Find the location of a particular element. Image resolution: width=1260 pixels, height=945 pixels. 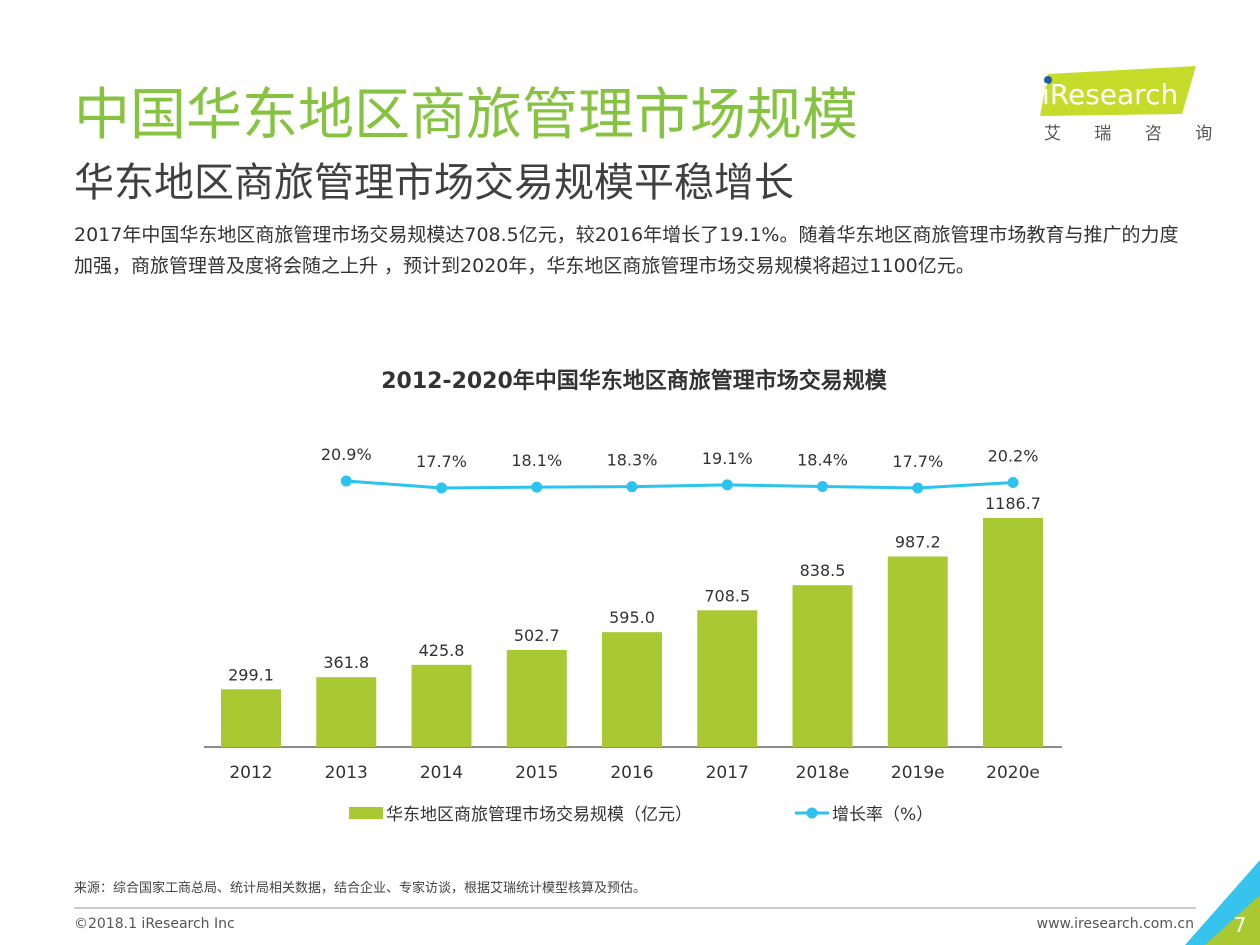

line-label: 18.4% is located at coordinates (822, 459).